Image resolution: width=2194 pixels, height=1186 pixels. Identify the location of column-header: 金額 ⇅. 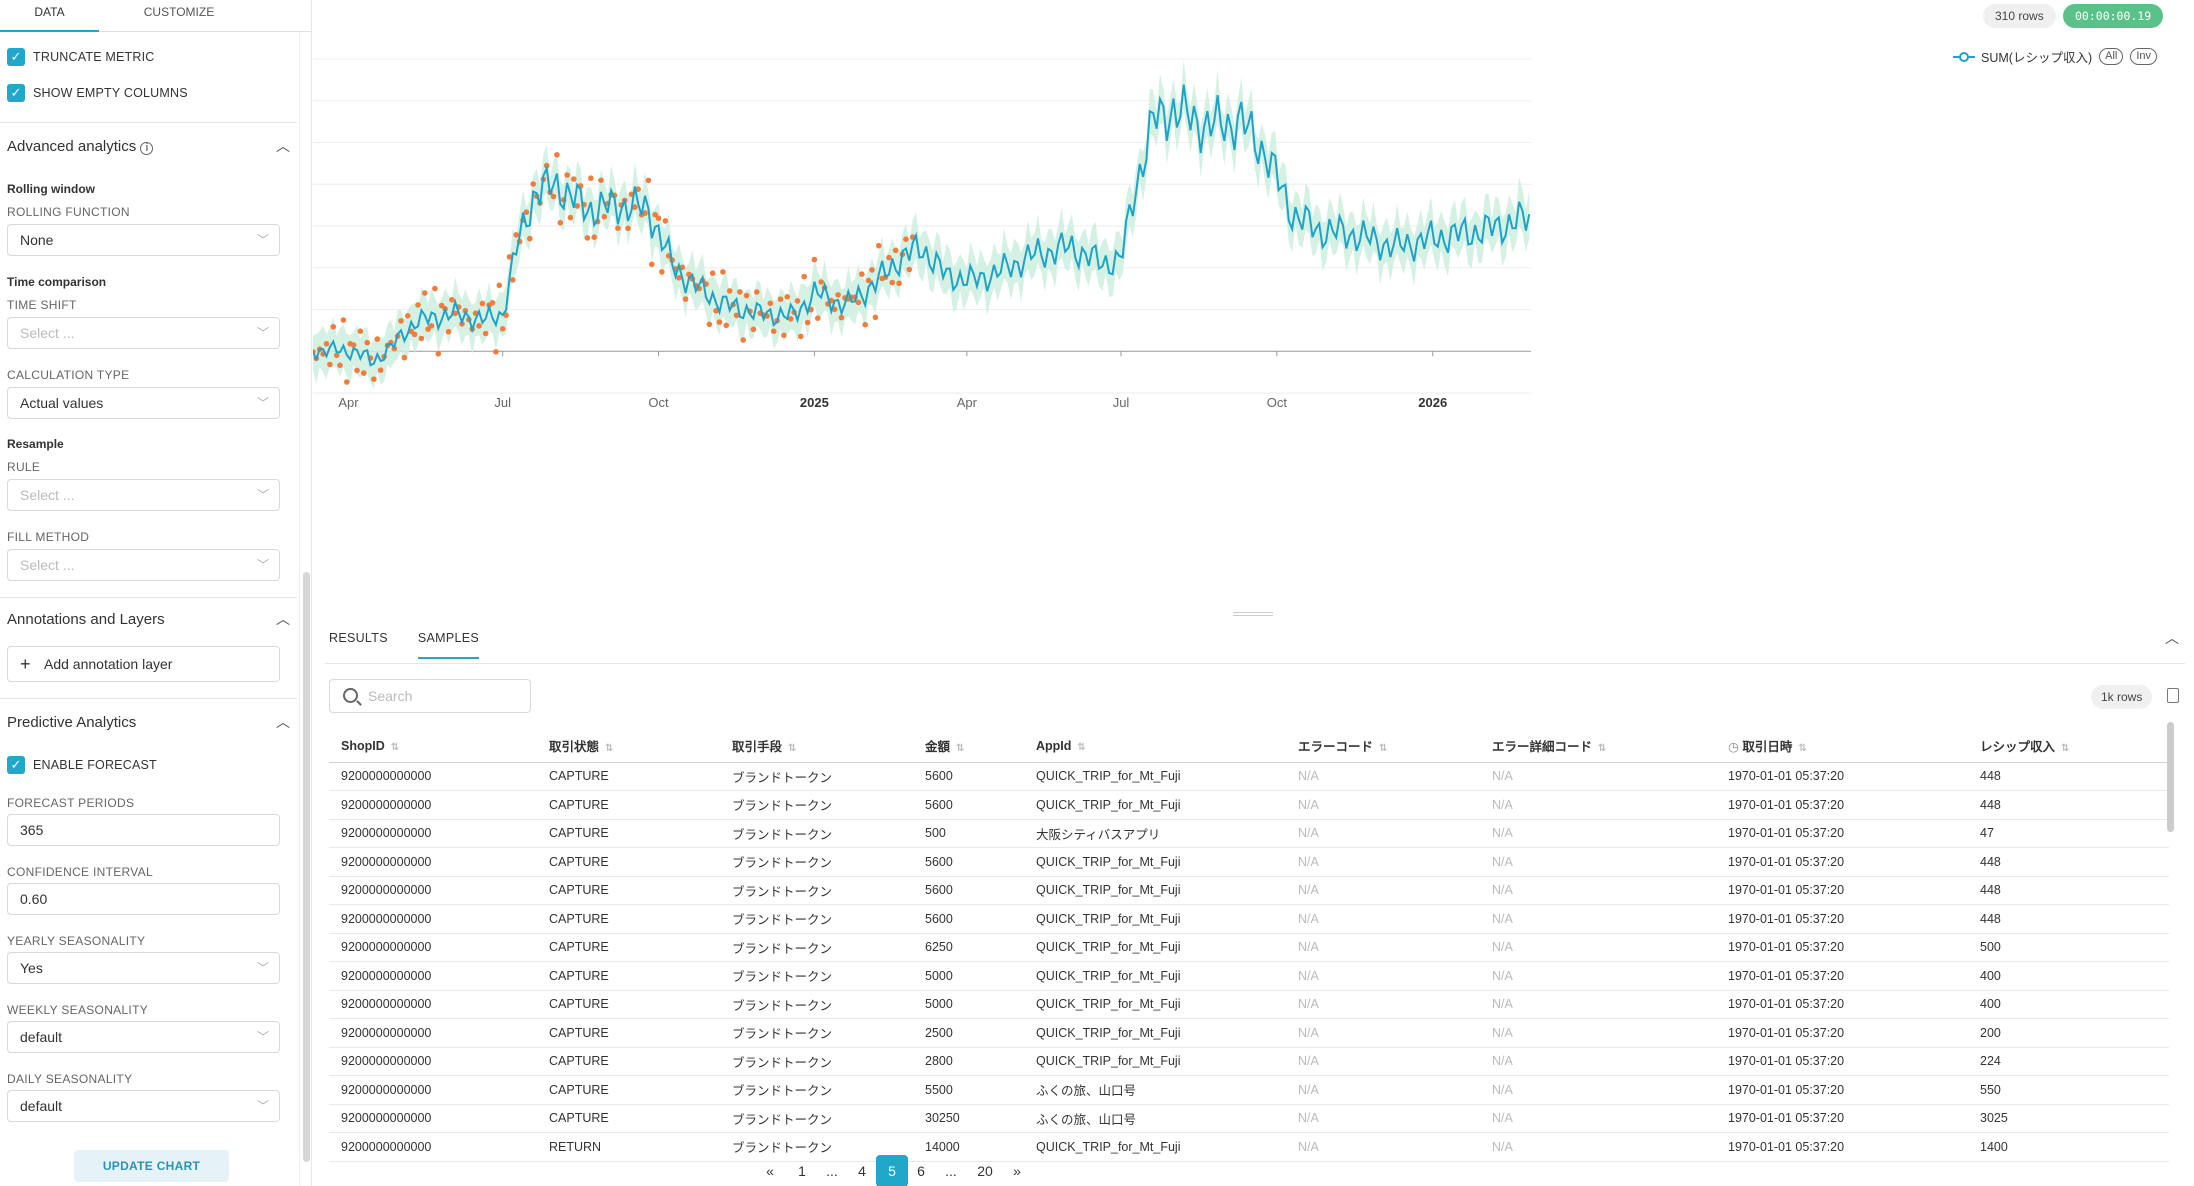
(968, 746).